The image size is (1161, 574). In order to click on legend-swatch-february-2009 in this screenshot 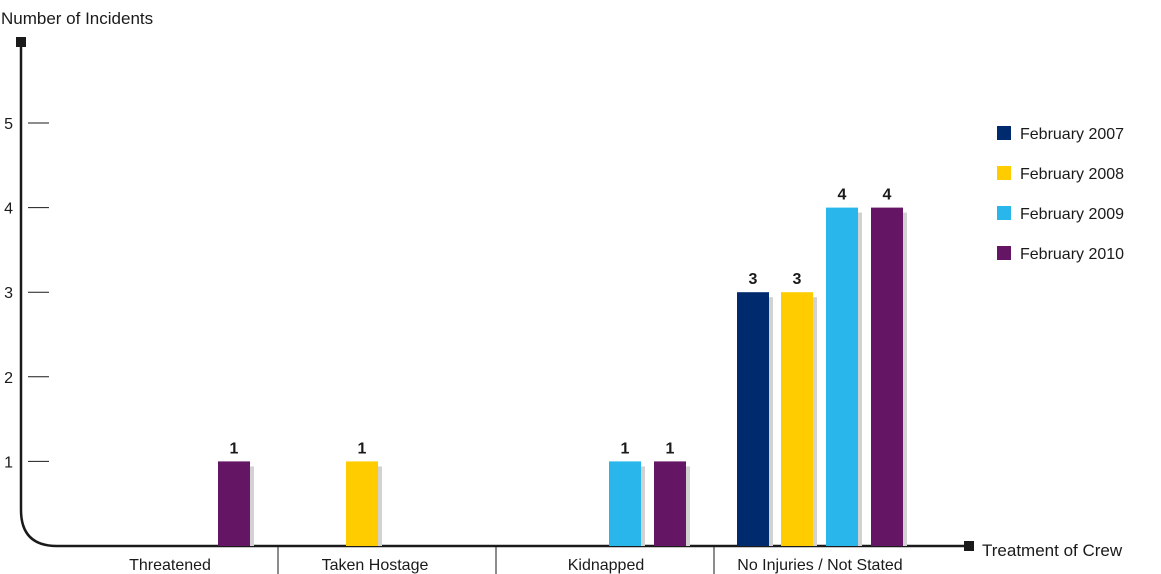, I will do `click(1004, 213)`.